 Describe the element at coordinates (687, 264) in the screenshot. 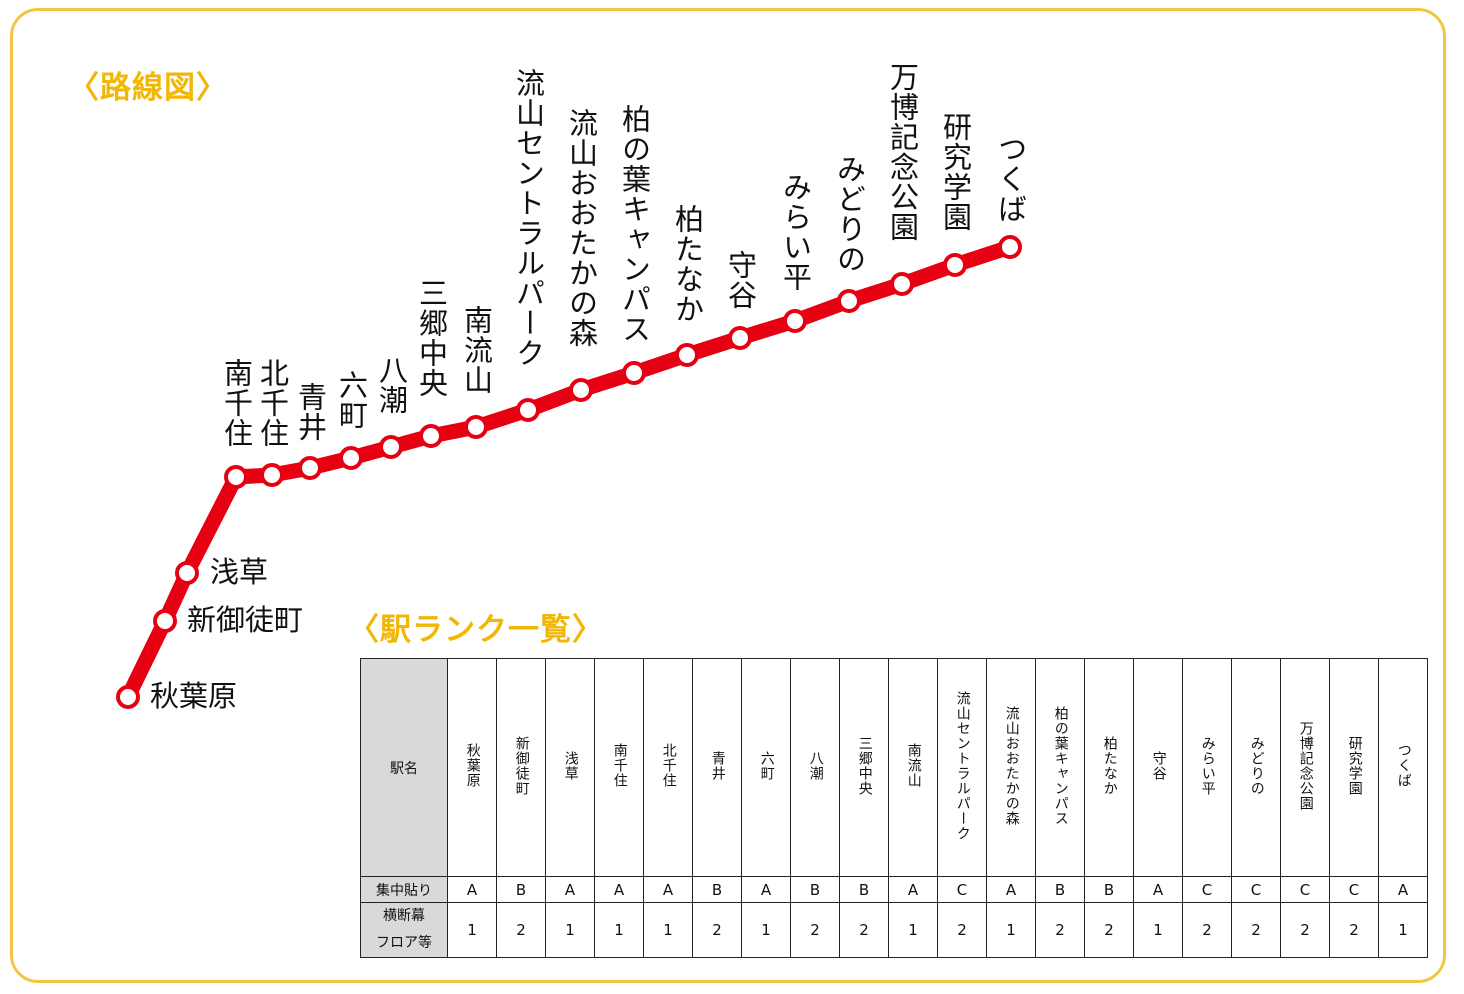

I see `station-label: 柏たなか` at that location.